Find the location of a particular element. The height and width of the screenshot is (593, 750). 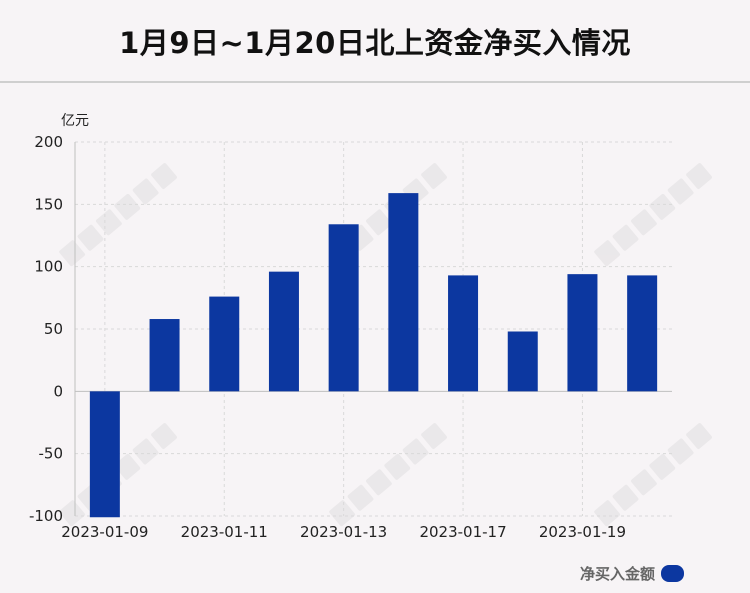

legend: 净买入金额 is located at coordinates (632, 573).